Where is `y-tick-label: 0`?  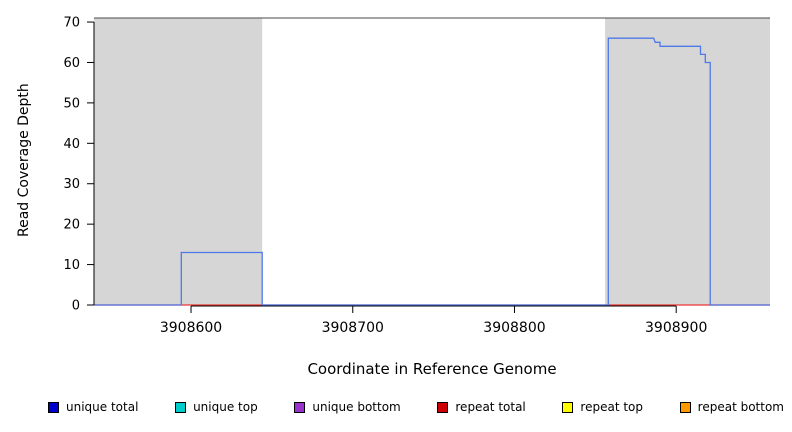 y-tick-label: 0 is located at coordinates (76, 306).